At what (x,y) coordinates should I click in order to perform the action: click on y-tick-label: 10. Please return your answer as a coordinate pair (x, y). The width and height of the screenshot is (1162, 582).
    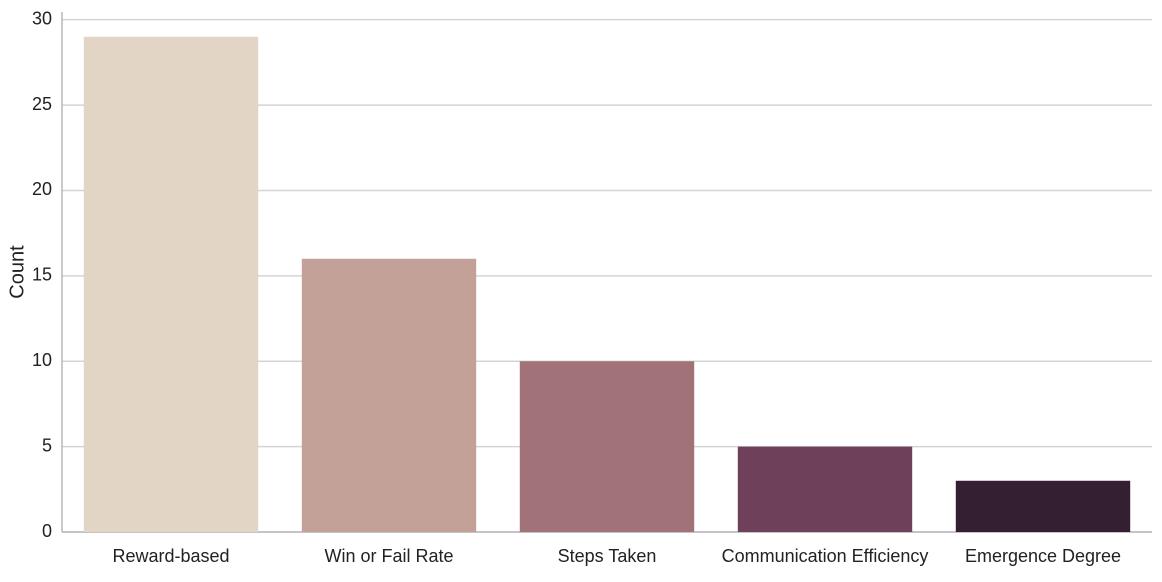
    Looking at the image, I should click on (42, 360).